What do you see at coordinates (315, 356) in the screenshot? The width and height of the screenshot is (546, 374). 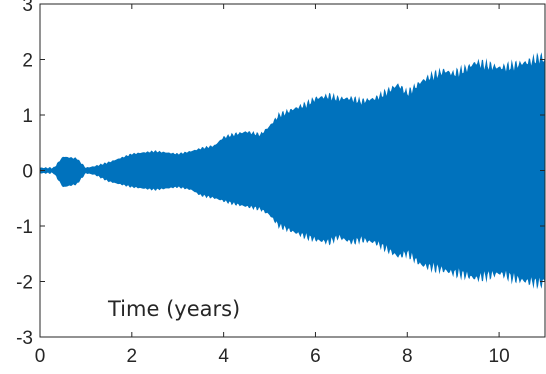 I see `x-tick-label: 6` at bounding box center [315, 356].